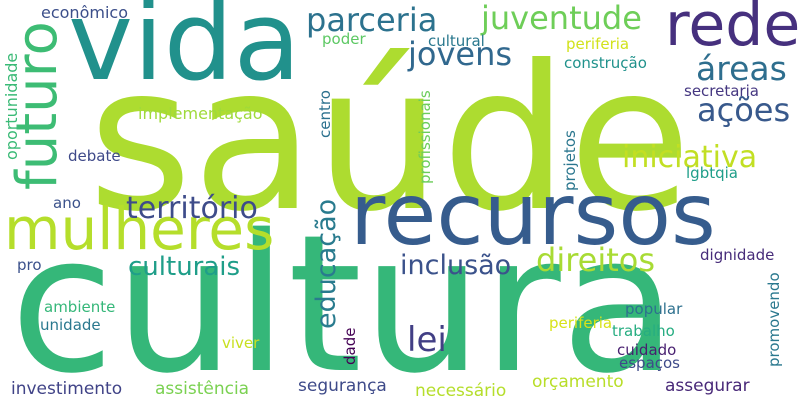 The image size is (800, 400). I want to click on cloud-word: ano, so click(67, 203).